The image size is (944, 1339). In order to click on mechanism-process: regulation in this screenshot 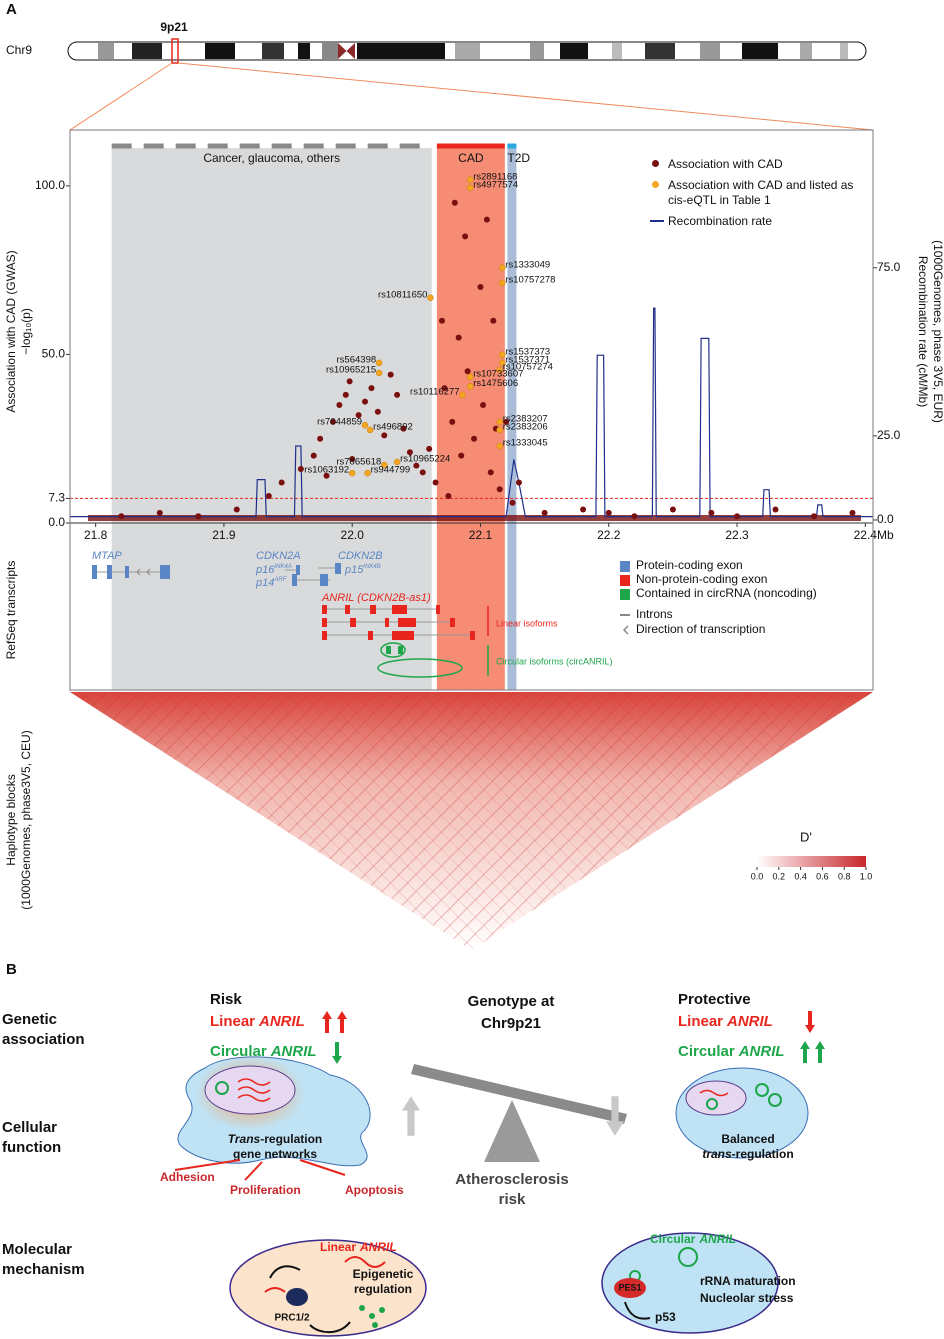, I will do `click(383, 1289)`.